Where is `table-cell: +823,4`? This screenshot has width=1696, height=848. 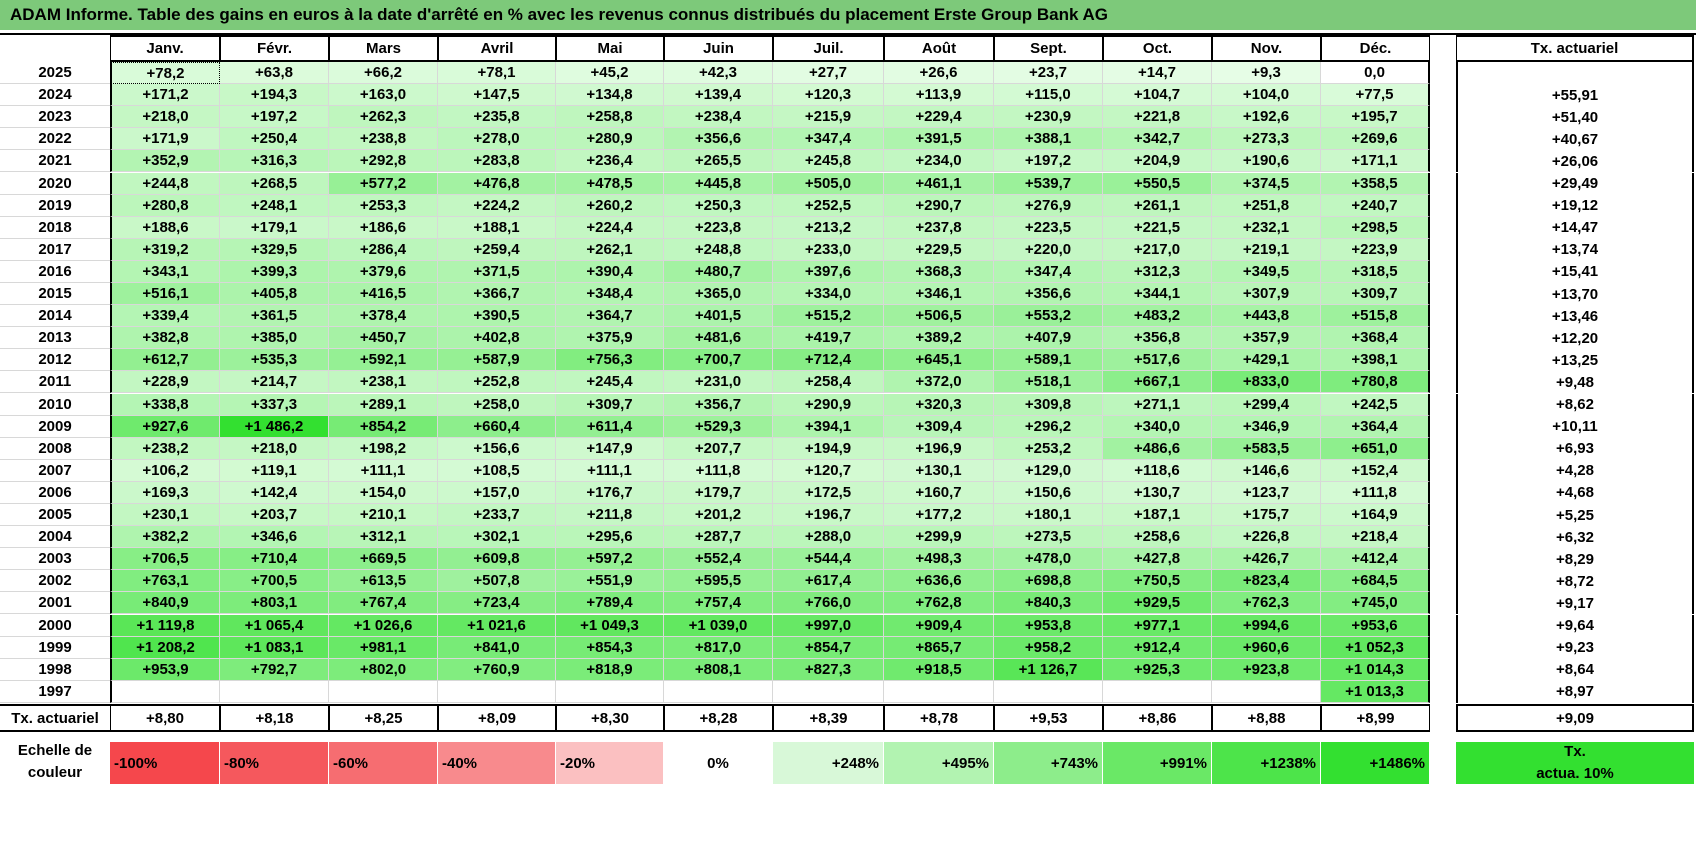
table-cell: +823,4 is located at coordinates (1266, 581).